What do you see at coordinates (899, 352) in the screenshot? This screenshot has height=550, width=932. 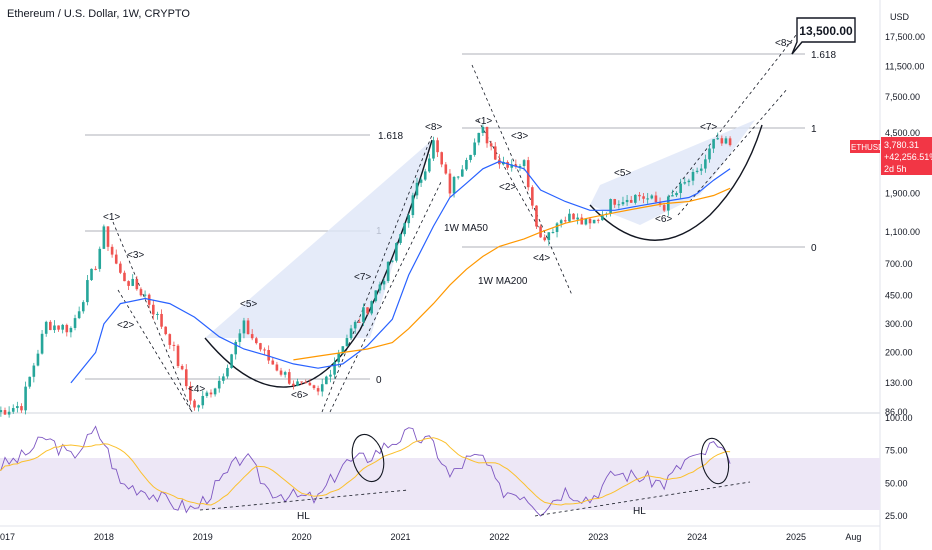 I see `price-tick-label: 200.00` at bounding box center [899, 352].